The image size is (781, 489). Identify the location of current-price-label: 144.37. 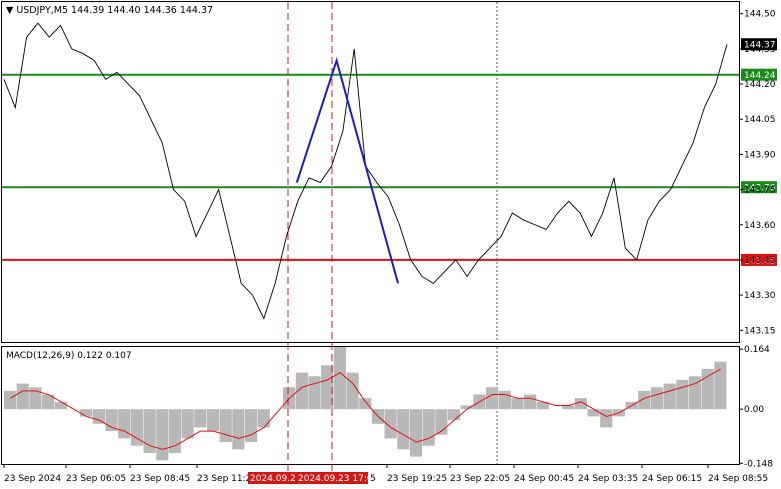
(760, 46).